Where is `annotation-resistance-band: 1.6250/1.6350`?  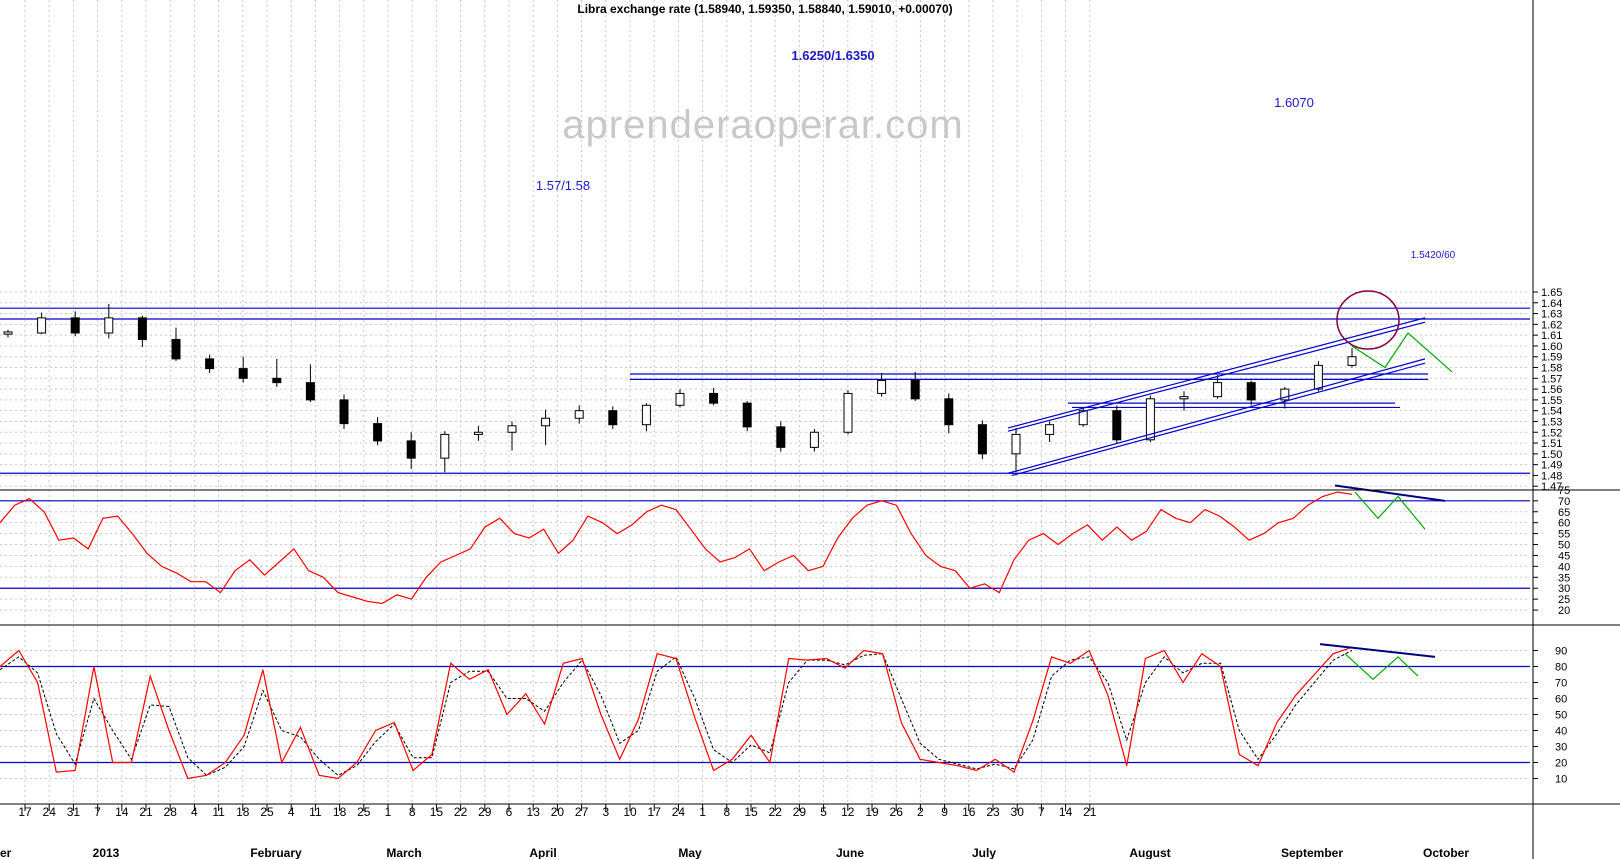 annotation-resistance-band: 1.6250/1.6350 is located at coordinates (832, 55).